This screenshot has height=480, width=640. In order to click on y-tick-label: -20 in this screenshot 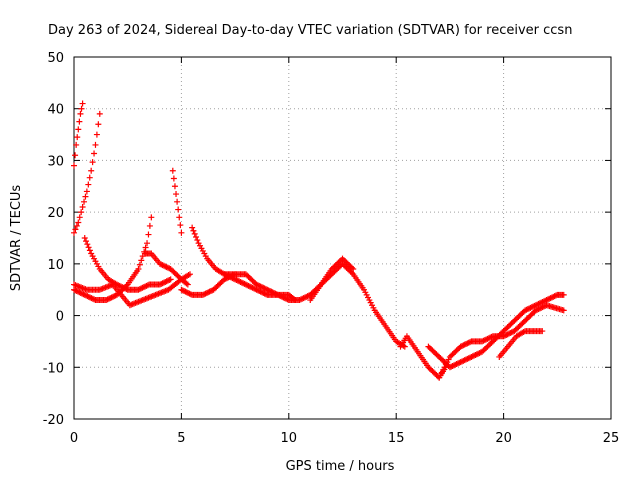, I will do `click(53, 420)`.